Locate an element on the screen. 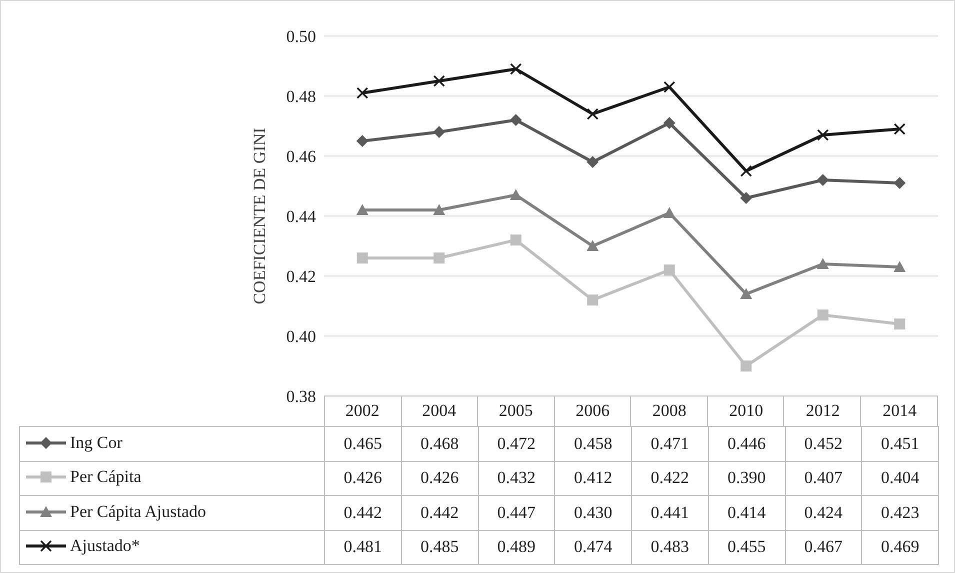 The height and width of the screenshot is (573, 955). x-tick-label: 2006 is located at coordinates (593, 410).